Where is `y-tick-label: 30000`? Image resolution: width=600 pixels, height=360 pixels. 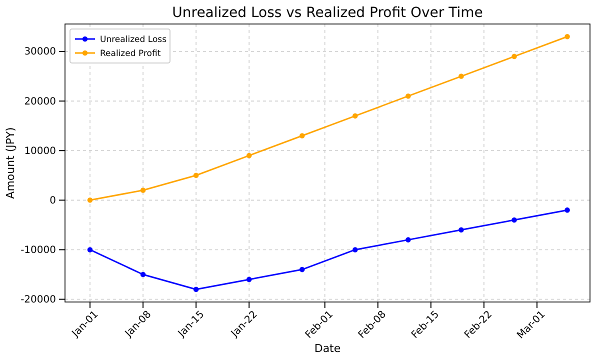 y-tick-label: 30000 is located at coordinates (40, 52).